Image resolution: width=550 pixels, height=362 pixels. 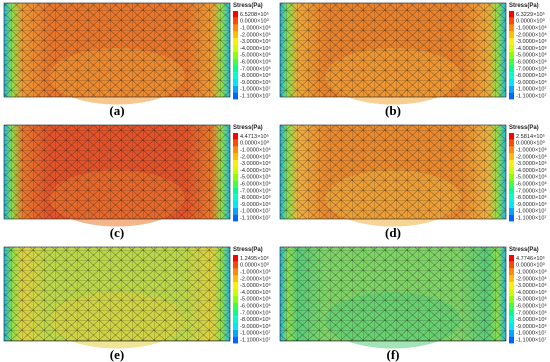 I want to click on legend-entry: 4.7746×10⁵, so click(x=530, y=258).